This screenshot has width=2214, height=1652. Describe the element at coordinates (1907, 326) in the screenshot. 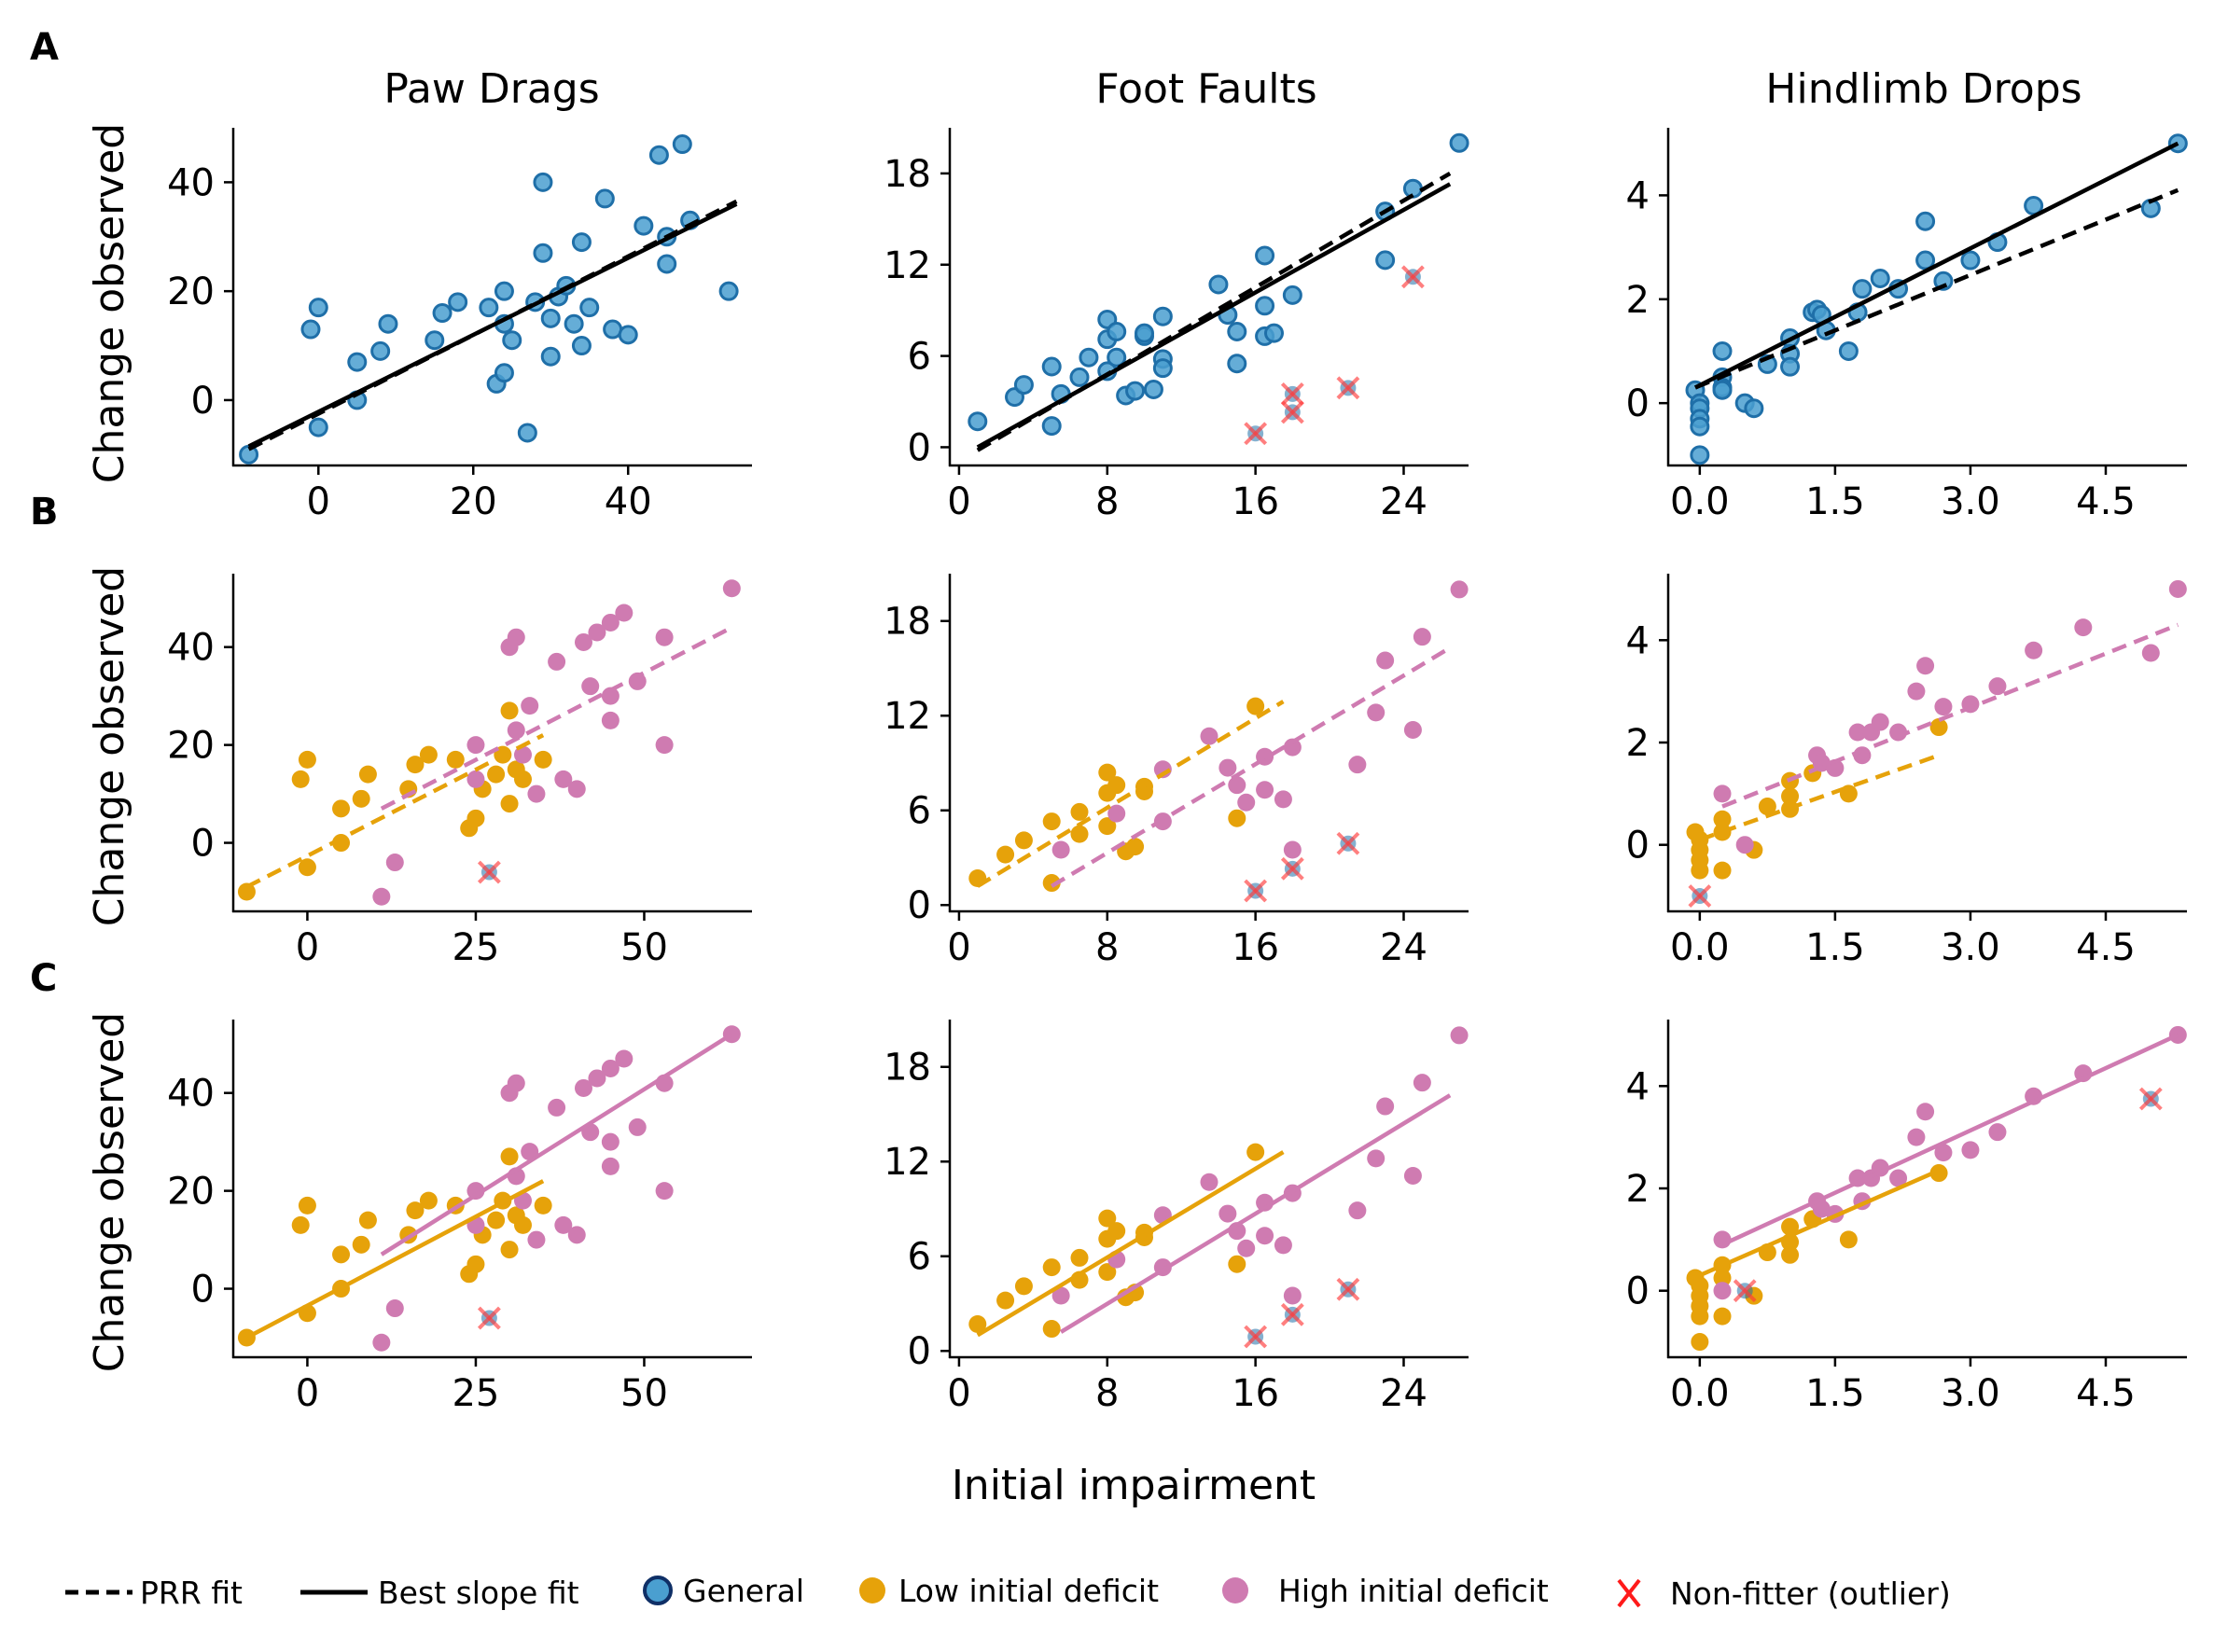

I see `panel-a3: 0.0 1.5 3.0 4.5 0 2 4` at that location.